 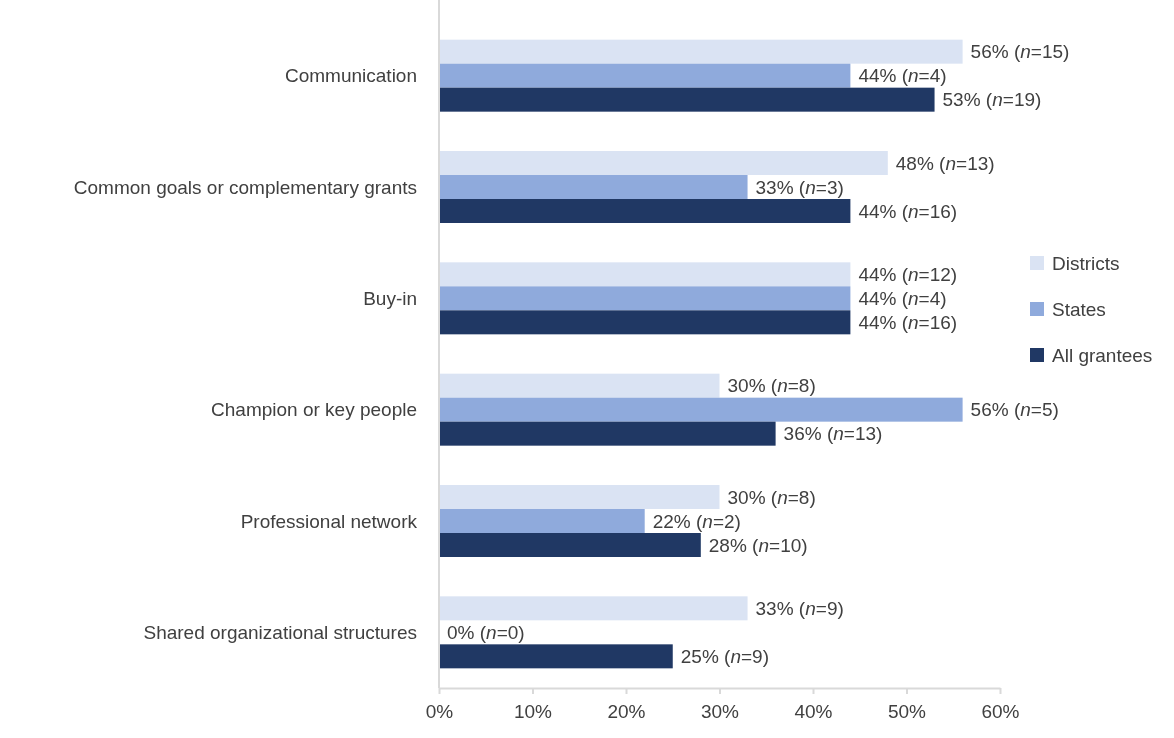 What do you see at coordinates (813, 711) in the screenshot?
I see `x-tick-label: 40%` at bounding box center [813, 711].